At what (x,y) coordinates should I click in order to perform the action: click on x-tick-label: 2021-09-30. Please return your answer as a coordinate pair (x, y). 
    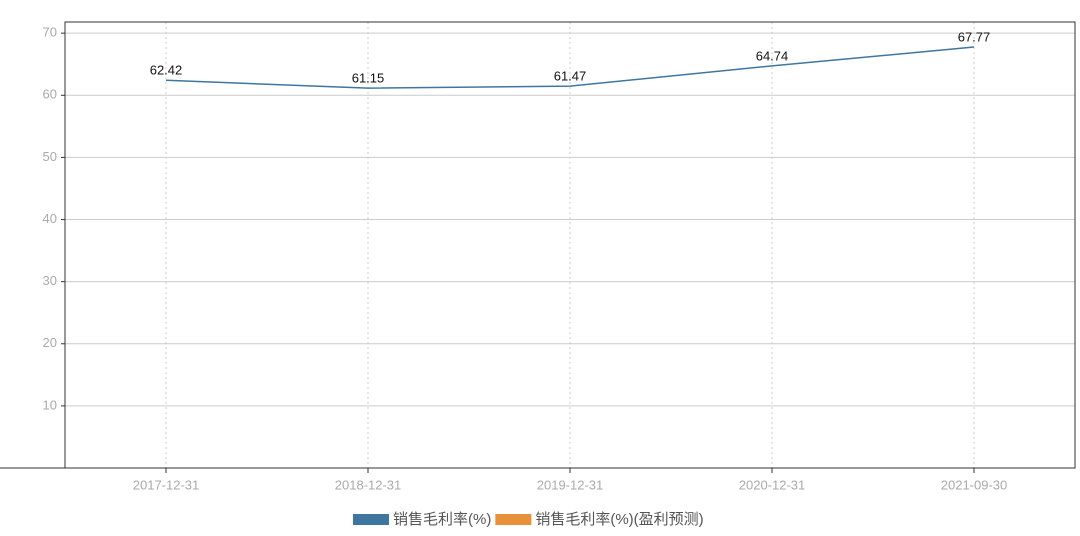
    Looking at the image, I should click on (974, 484).